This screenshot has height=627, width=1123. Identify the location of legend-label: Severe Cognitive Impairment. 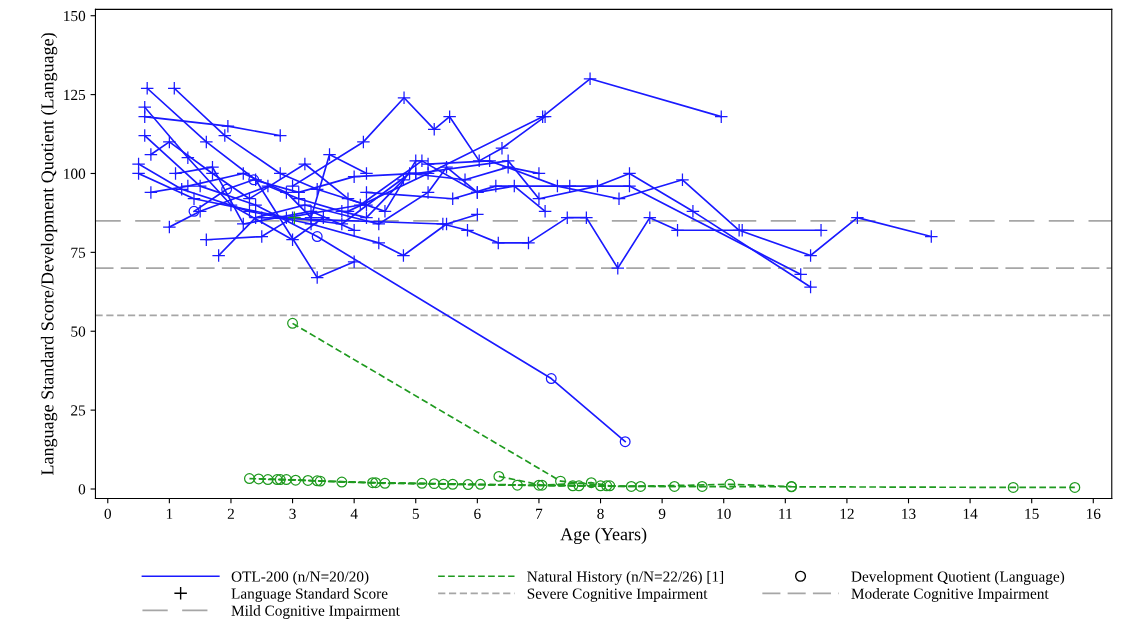
(617, 595).